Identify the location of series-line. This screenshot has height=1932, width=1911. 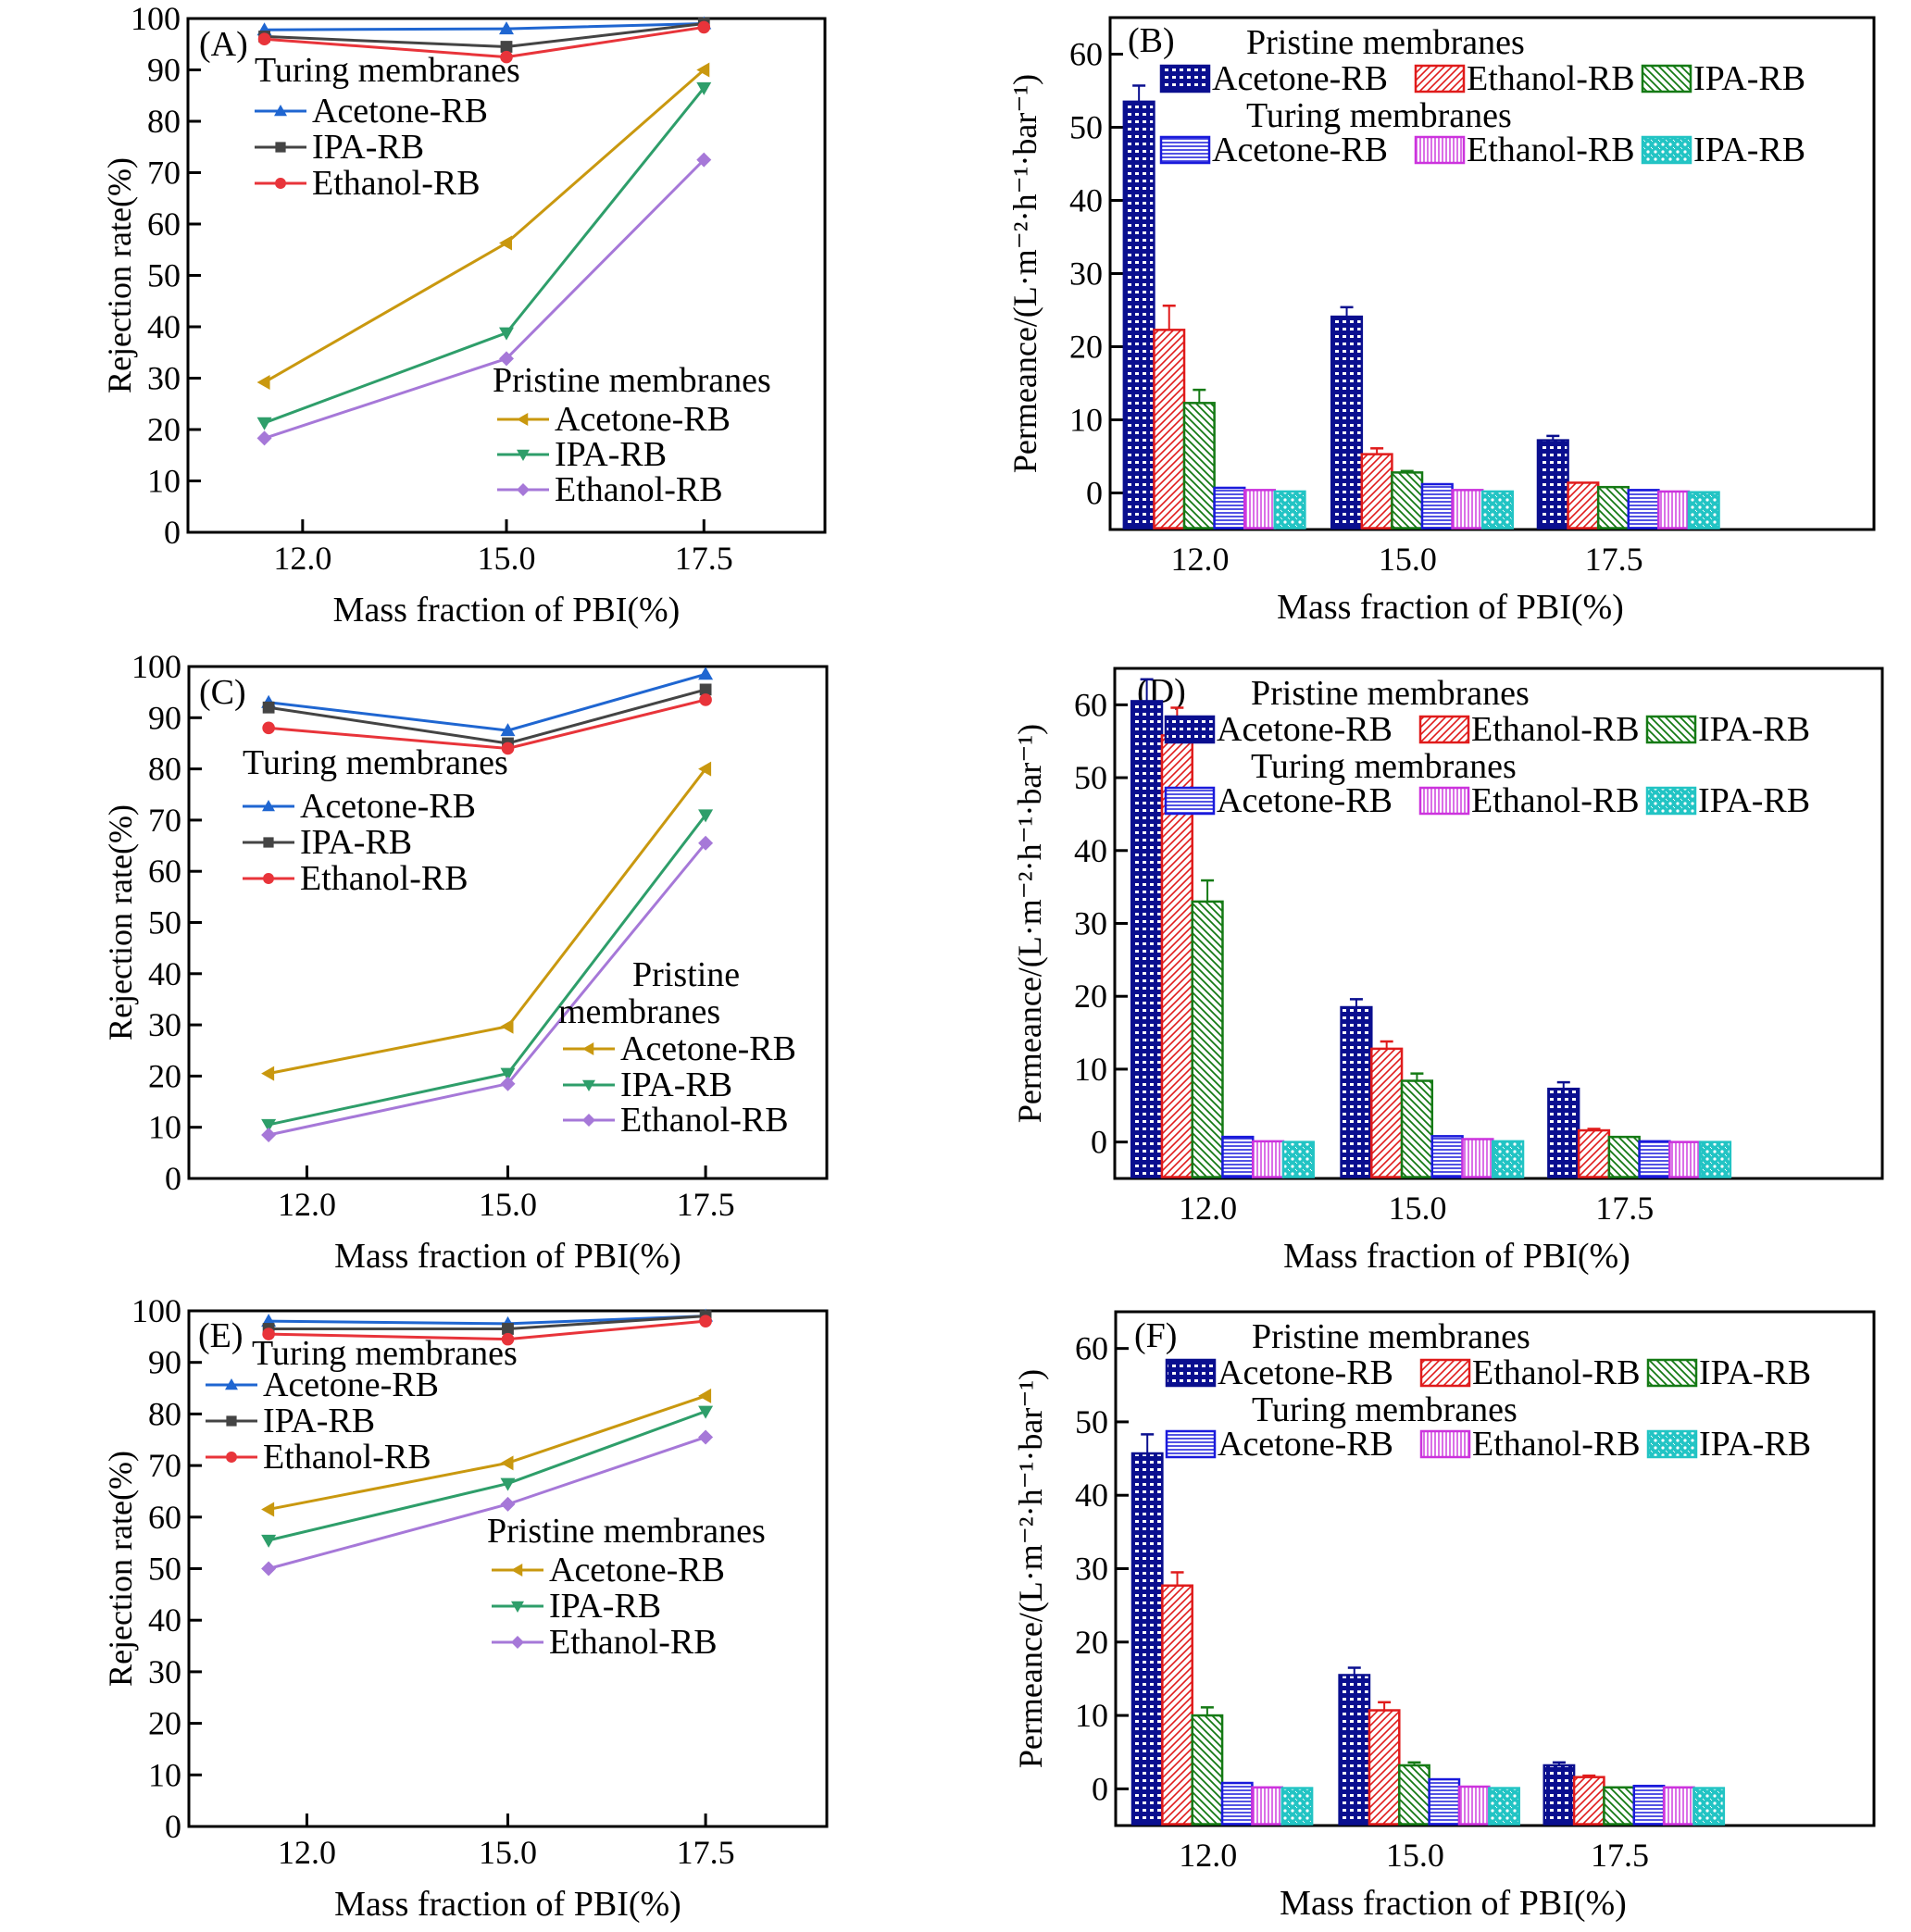
(484, 26).